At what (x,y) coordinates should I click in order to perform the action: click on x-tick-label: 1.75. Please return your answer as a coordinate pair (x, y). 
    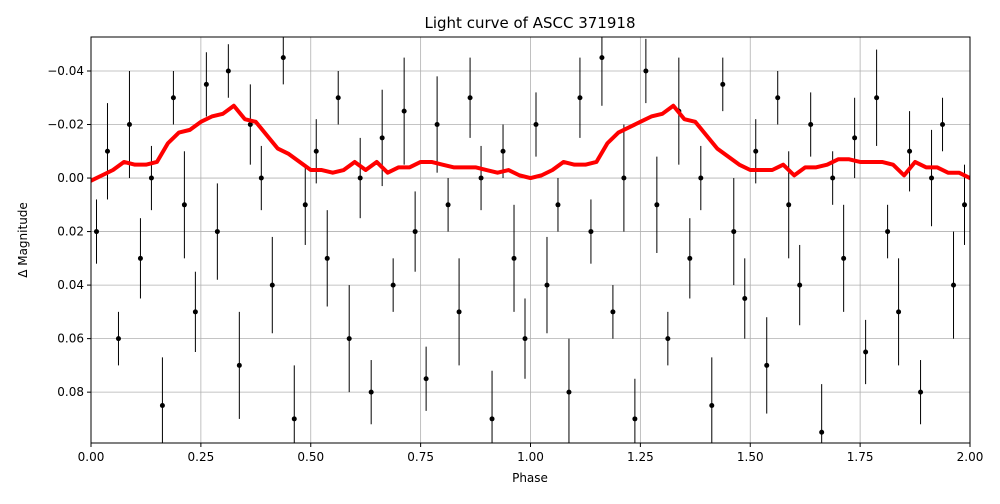
    Looking at the image, I should click on (860, 457).